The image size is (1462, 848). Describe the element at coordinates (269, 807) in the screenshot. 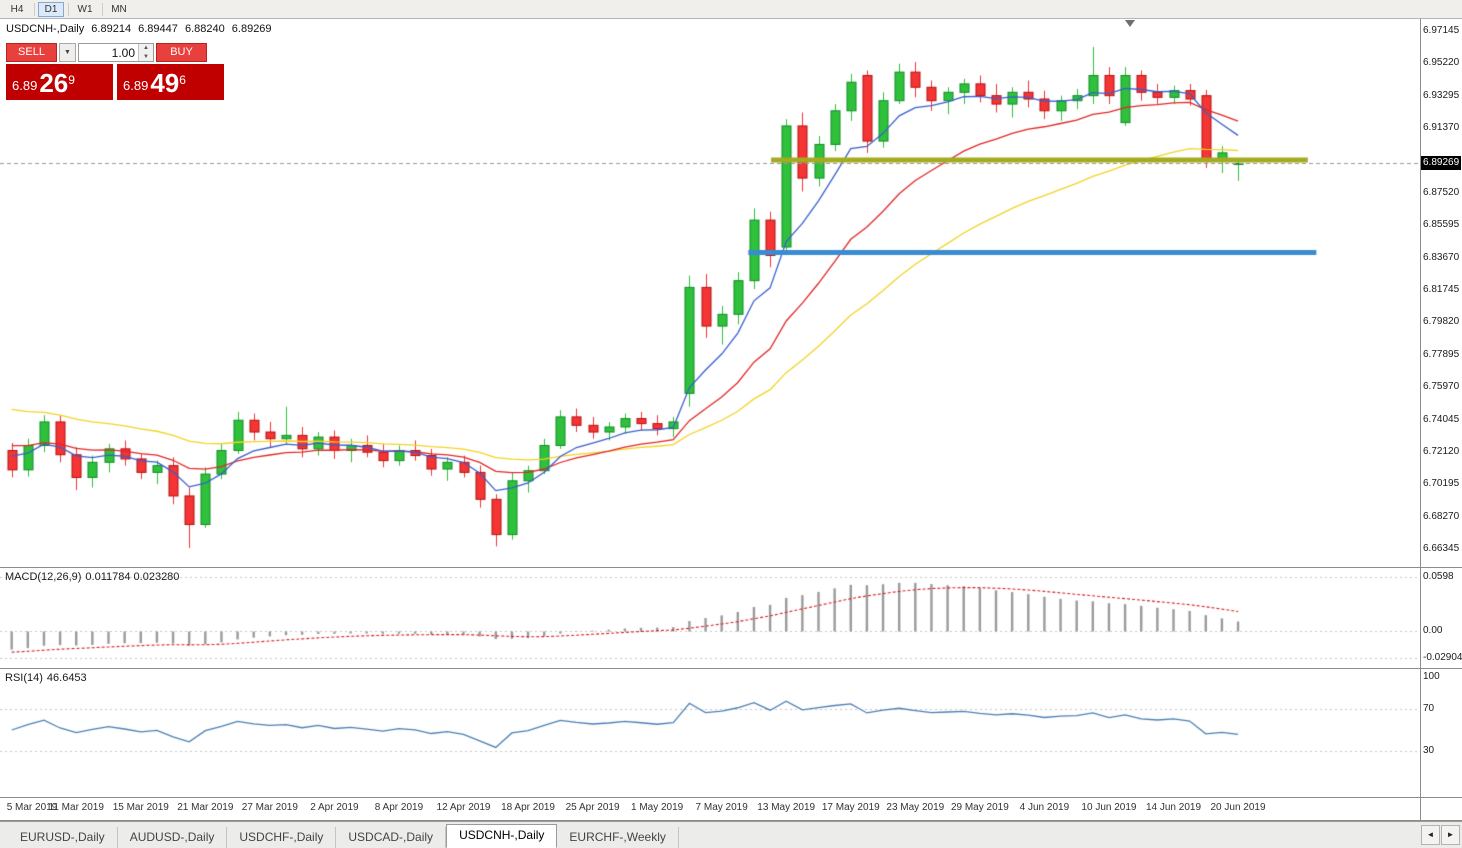

I see `date-axis-label: 27 Mar 2019` at that location.